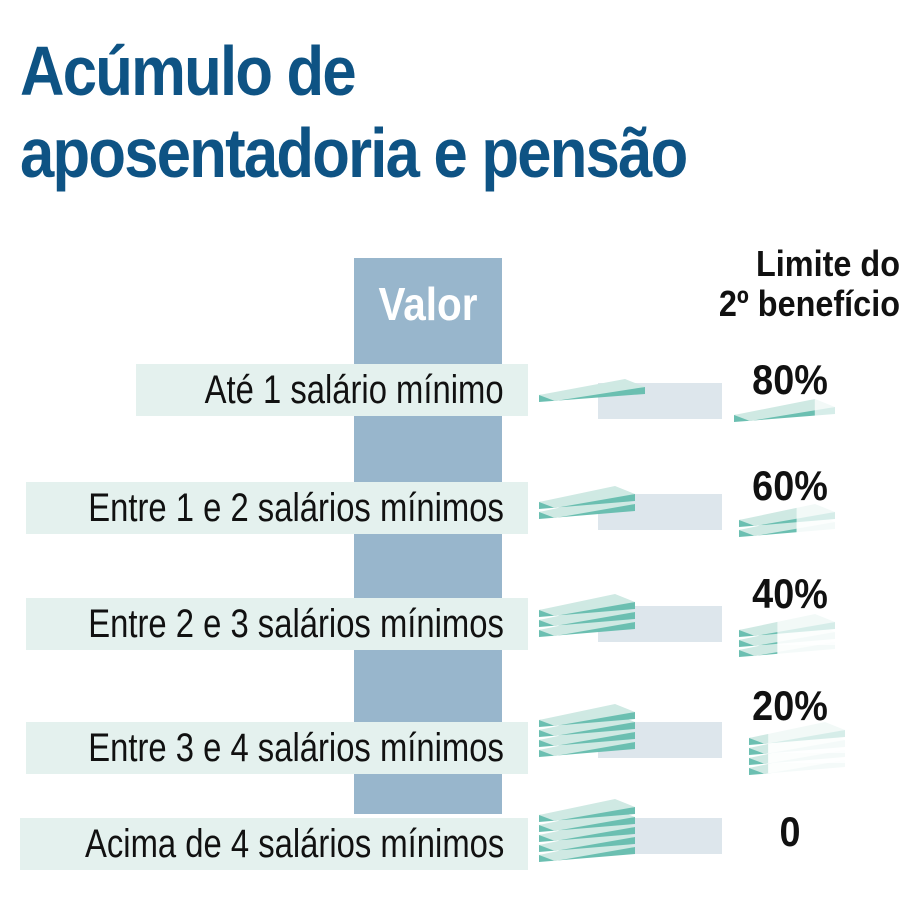  I want to click on row-limit: 0, so click(790, 831).